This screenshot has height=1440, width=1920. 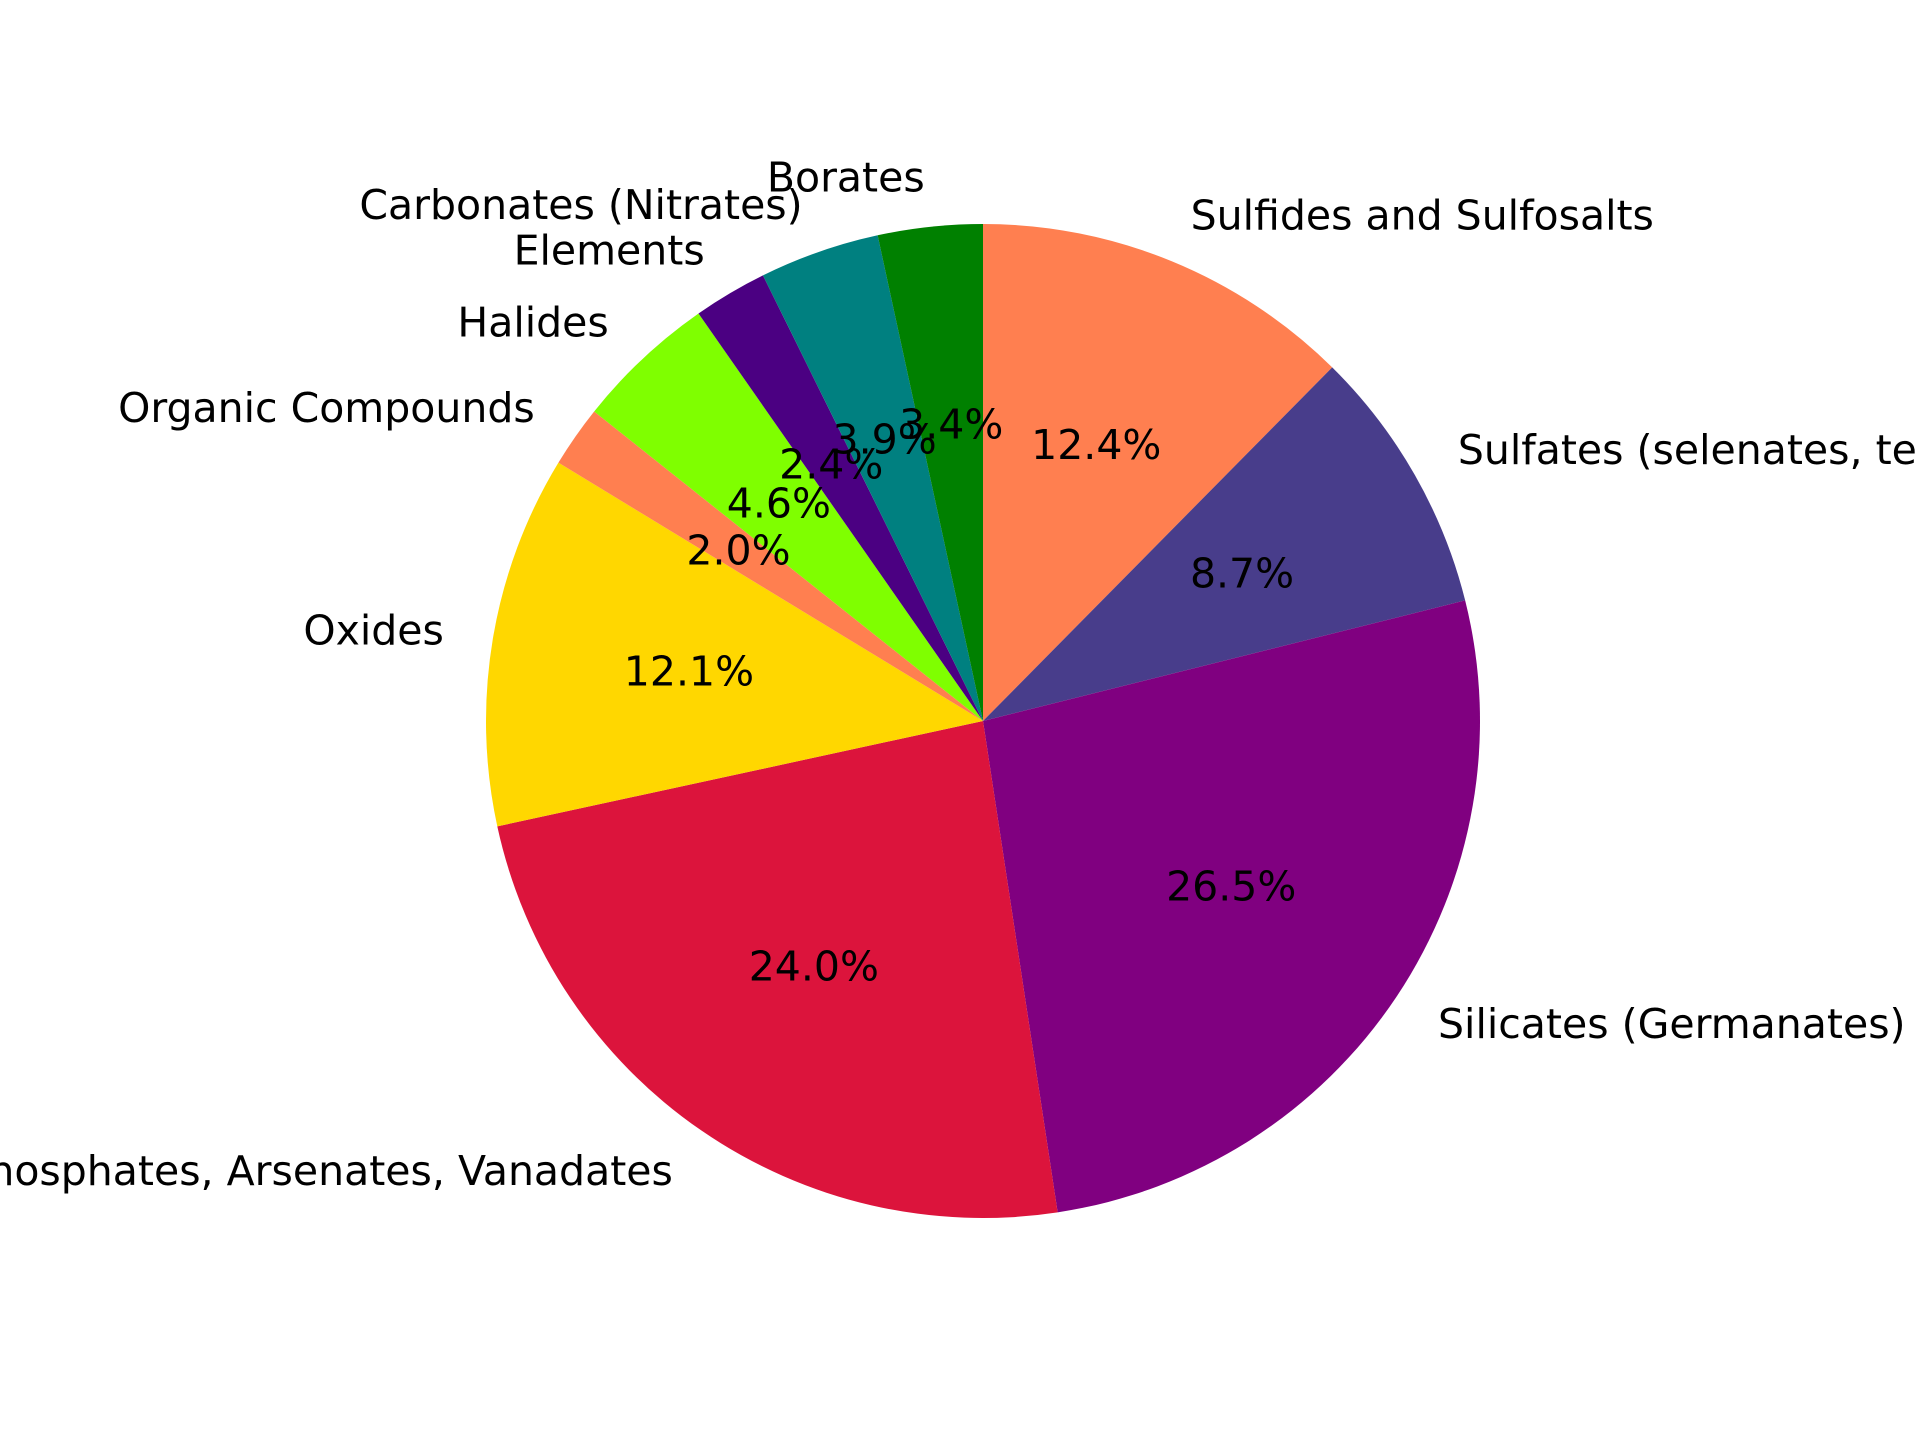 What do you see at coordinates (1242, 573) in the screenshot?
I see `pie-pct-label-sulfates-selenates-tellurates-chromates-molybdates-wolframates: 8.7%` at bounding box center [1242, 573].